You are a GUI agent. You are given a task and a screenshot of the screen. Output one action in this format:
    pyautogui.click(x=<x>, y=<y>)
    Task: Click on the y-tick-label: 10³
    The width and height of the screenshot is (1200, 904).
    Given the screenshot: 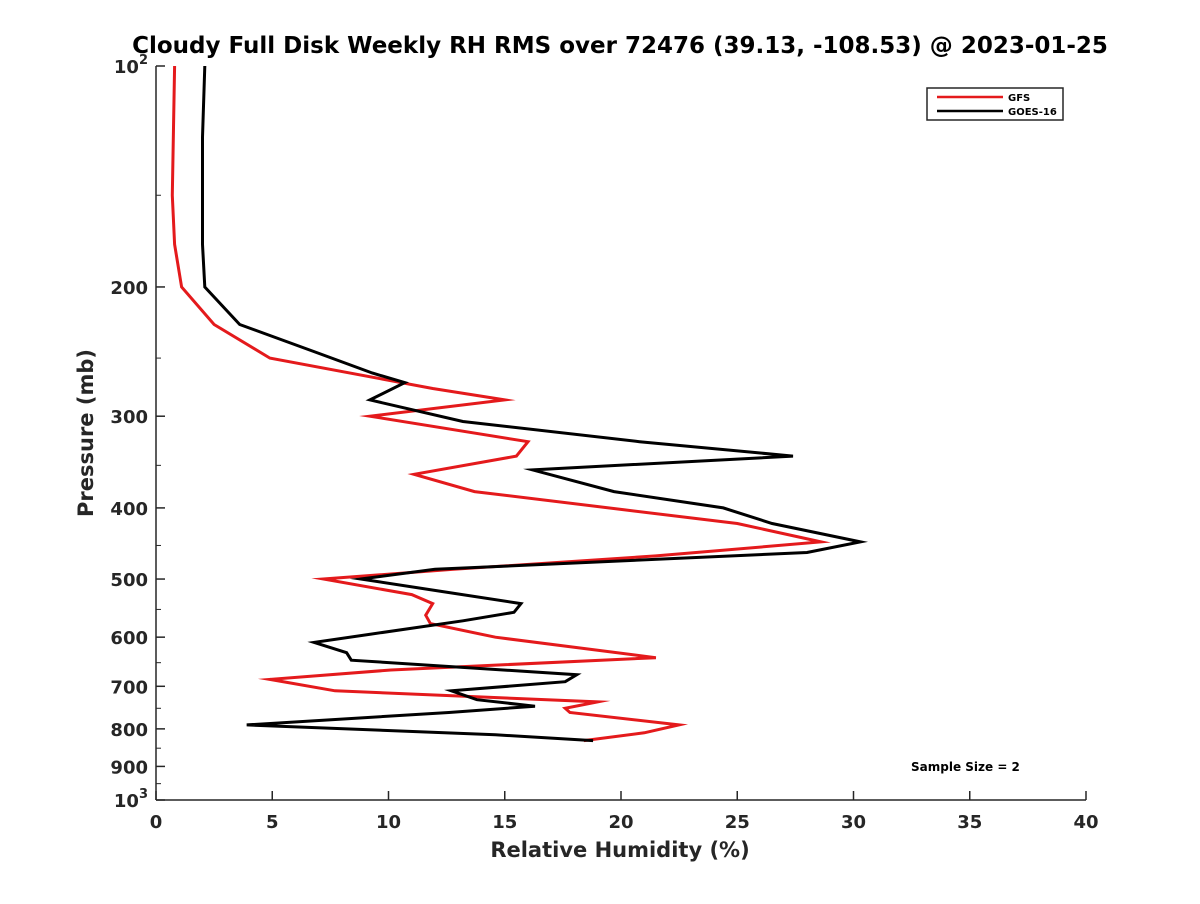 What is the action you would take?
    pyautogui.click(x=131, y=799)
    